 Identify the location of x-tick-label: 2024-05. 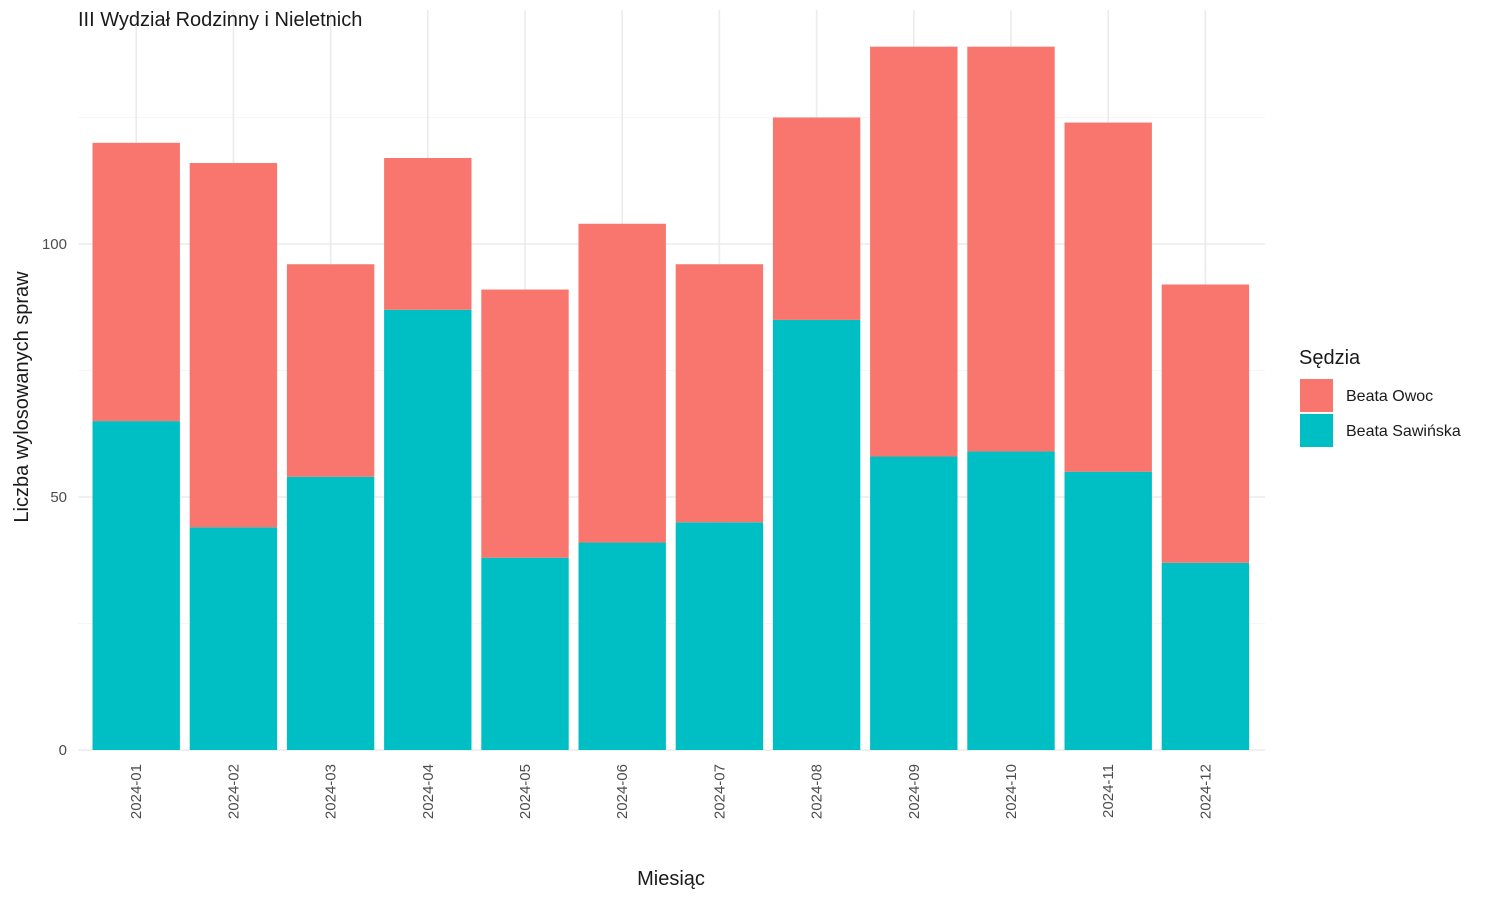
(525, 791).